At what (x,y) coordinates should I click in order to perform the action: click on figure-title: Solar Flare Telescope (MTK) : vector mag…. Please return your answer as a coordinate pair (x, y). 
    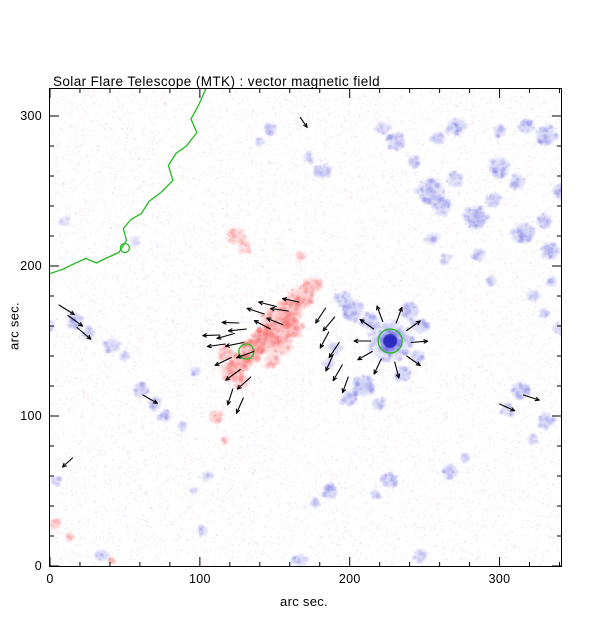
    Looking at the image, I should click on (217, 81).